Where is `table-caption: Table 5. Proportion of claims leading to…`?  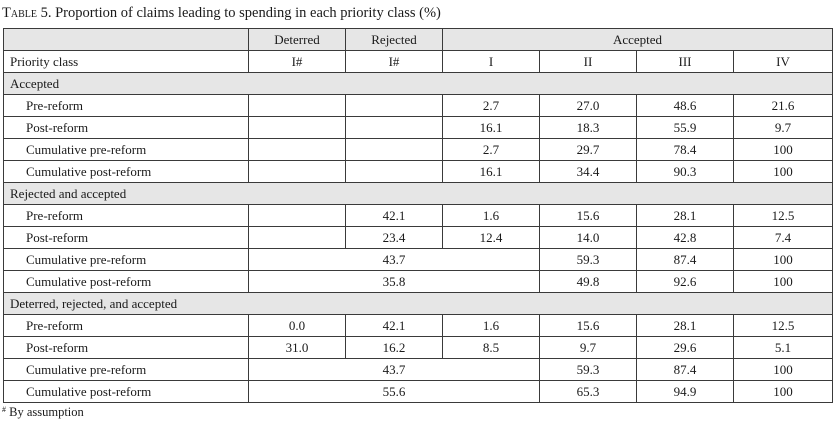
table-caption: Table 5. Proportion of claims leading to… is located at coordinates (221, 13).